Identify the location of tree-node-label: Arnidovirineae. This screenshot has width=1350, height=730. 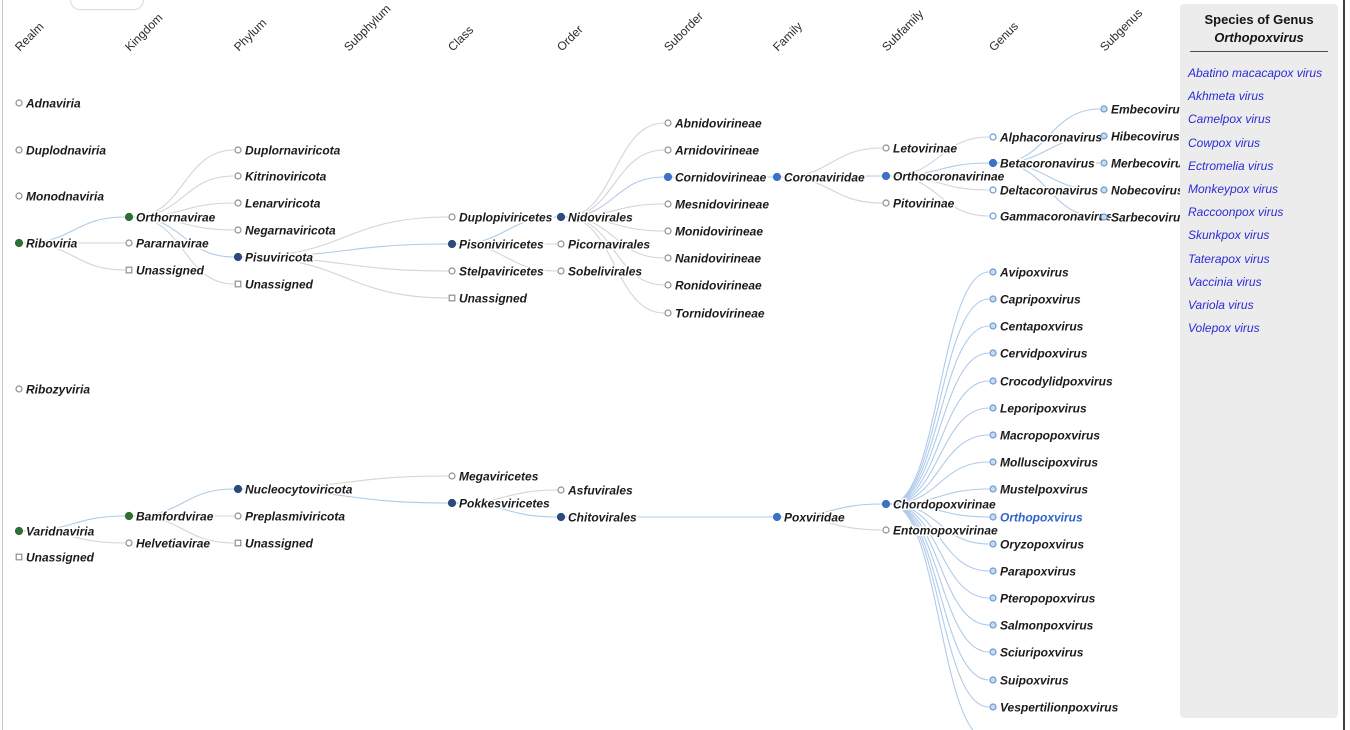
(717, 150).